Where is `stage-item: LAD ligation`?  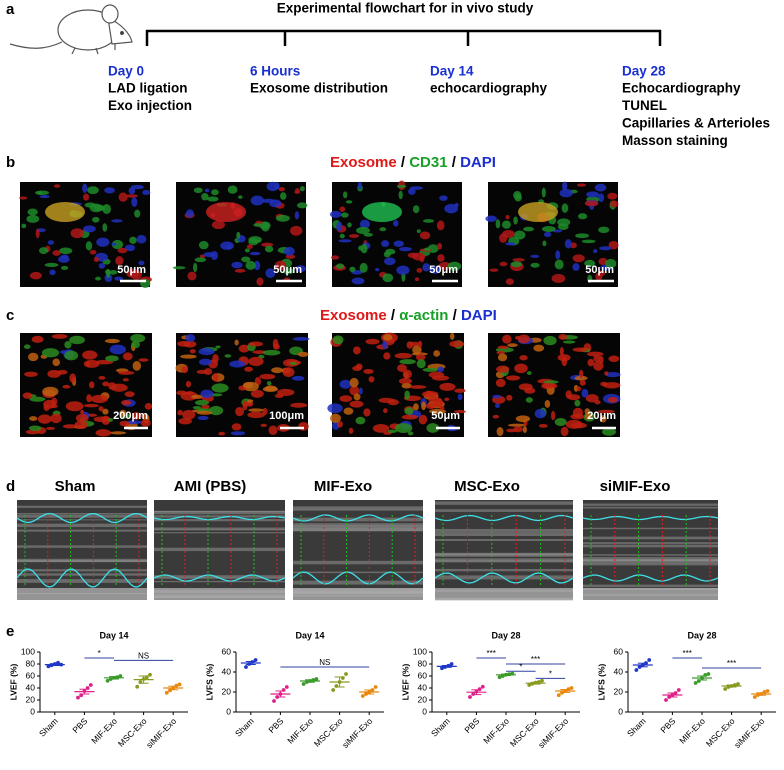 stage-item: LAD ligation is located at coordinates (148, 88).